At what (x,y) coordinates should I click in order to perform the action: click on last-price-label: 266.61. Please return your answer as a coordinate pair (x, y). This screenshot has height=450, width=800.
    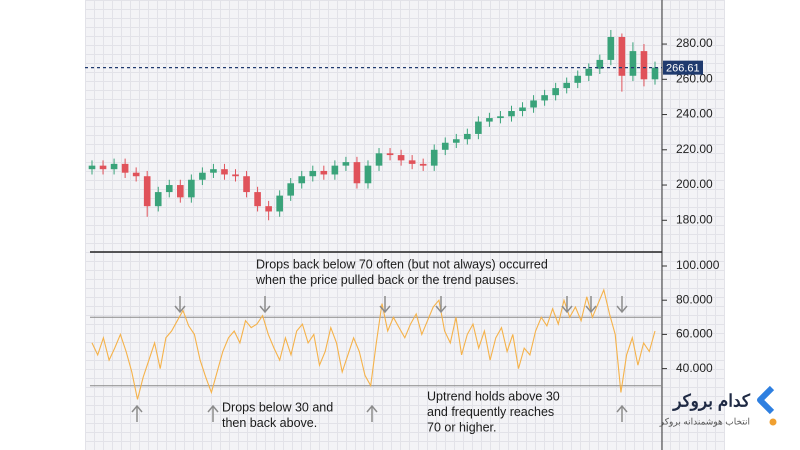
    Looking at the image, I should click on (683, 69).